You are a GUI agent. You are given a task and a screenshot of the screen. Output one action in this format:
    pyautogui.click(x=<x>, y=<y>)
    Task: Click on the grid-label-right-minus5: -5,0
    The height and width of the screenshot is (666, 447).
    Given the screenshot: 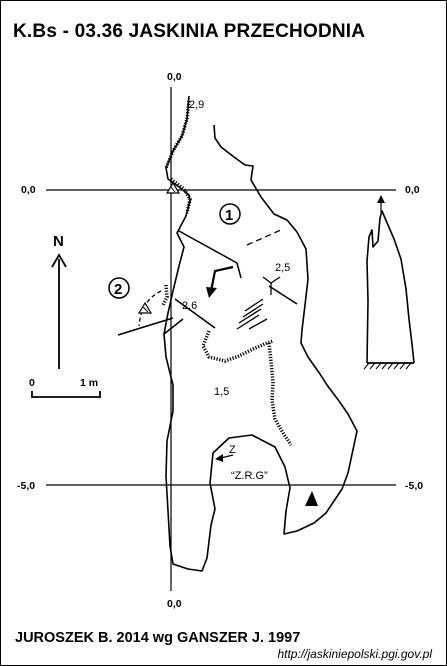 What is the action you would take?
    pyautogui.click(x=414, y=486)
    